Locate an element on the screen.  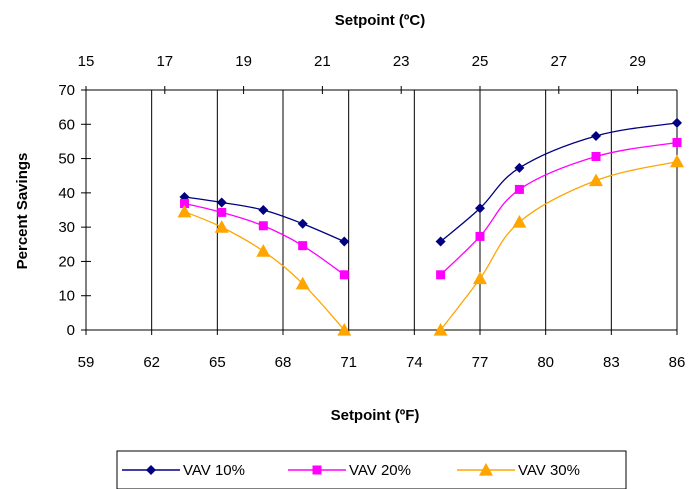
legend-box is located at coordinates (371, 469).